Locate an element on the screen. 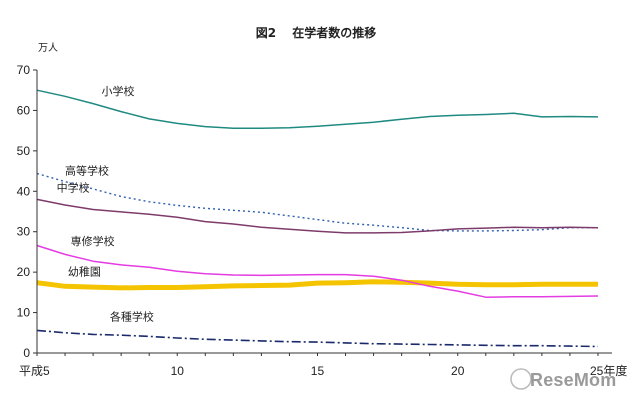 The width and height of the screenshot is (640, 401). series-label: 中学校 is located at coordinates (73, 187).